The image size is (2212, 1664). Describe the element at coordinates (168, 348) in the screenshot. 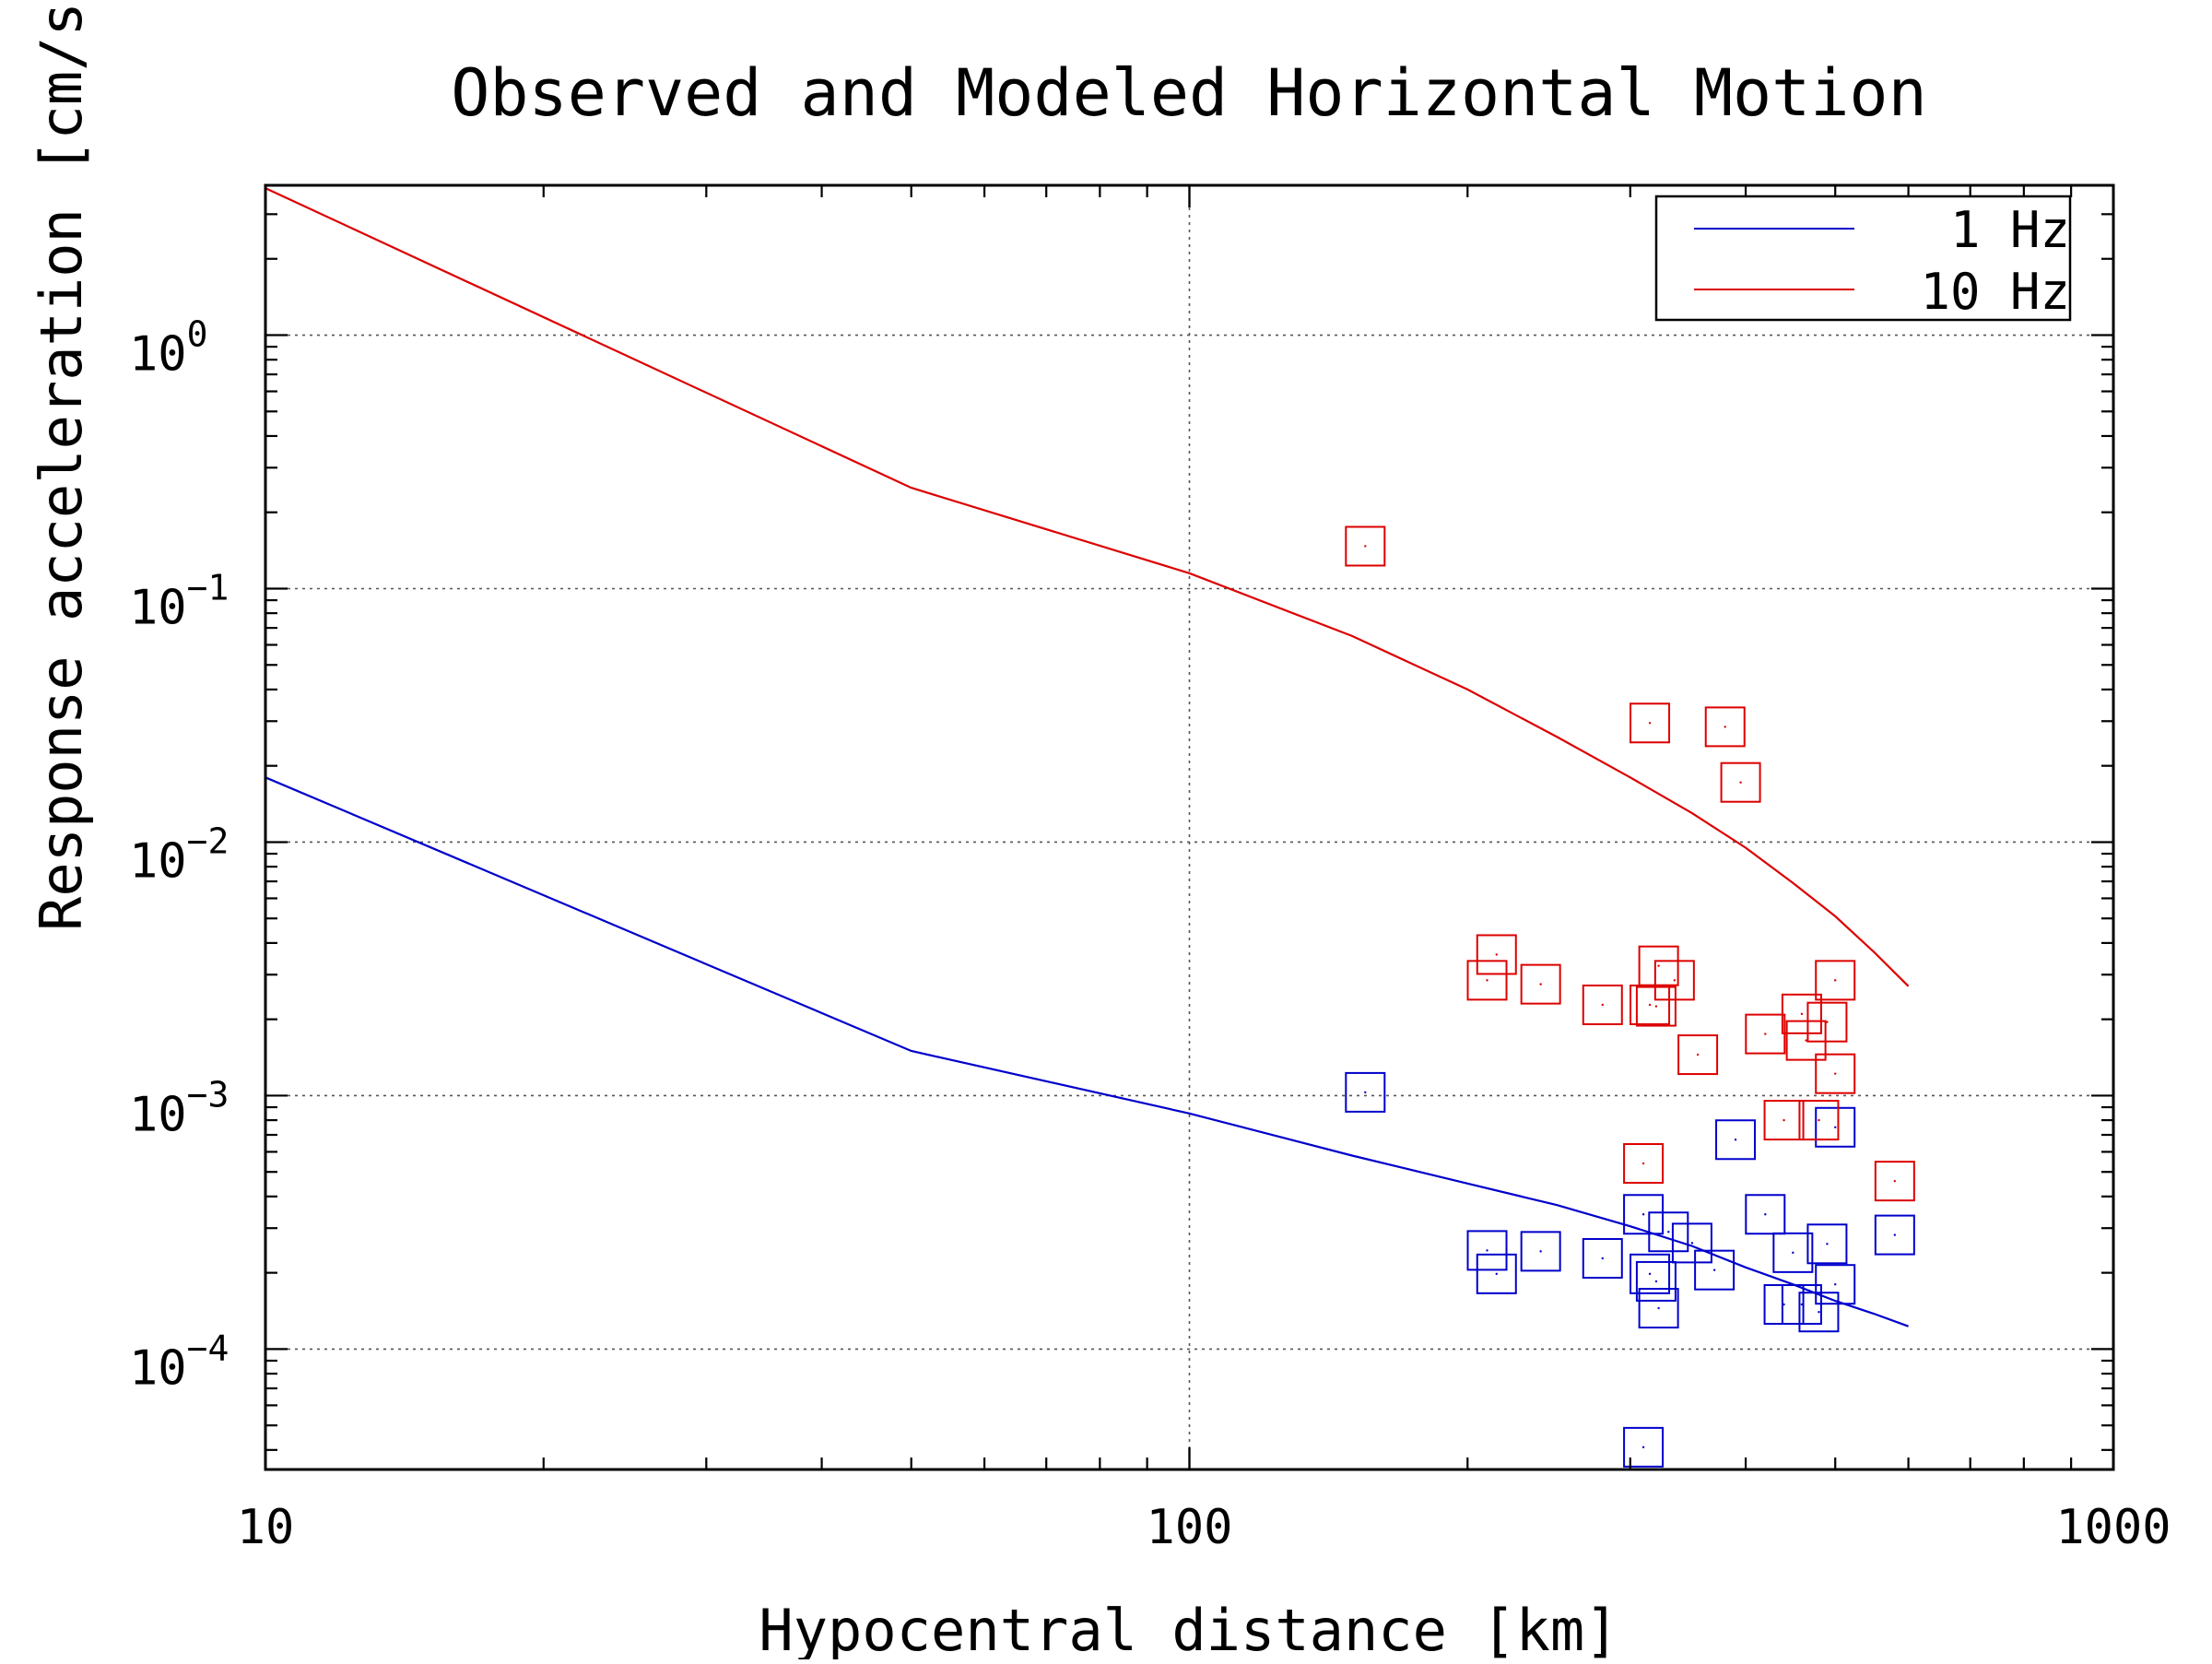

I see `y-tick-label: 10⁰` at that location.